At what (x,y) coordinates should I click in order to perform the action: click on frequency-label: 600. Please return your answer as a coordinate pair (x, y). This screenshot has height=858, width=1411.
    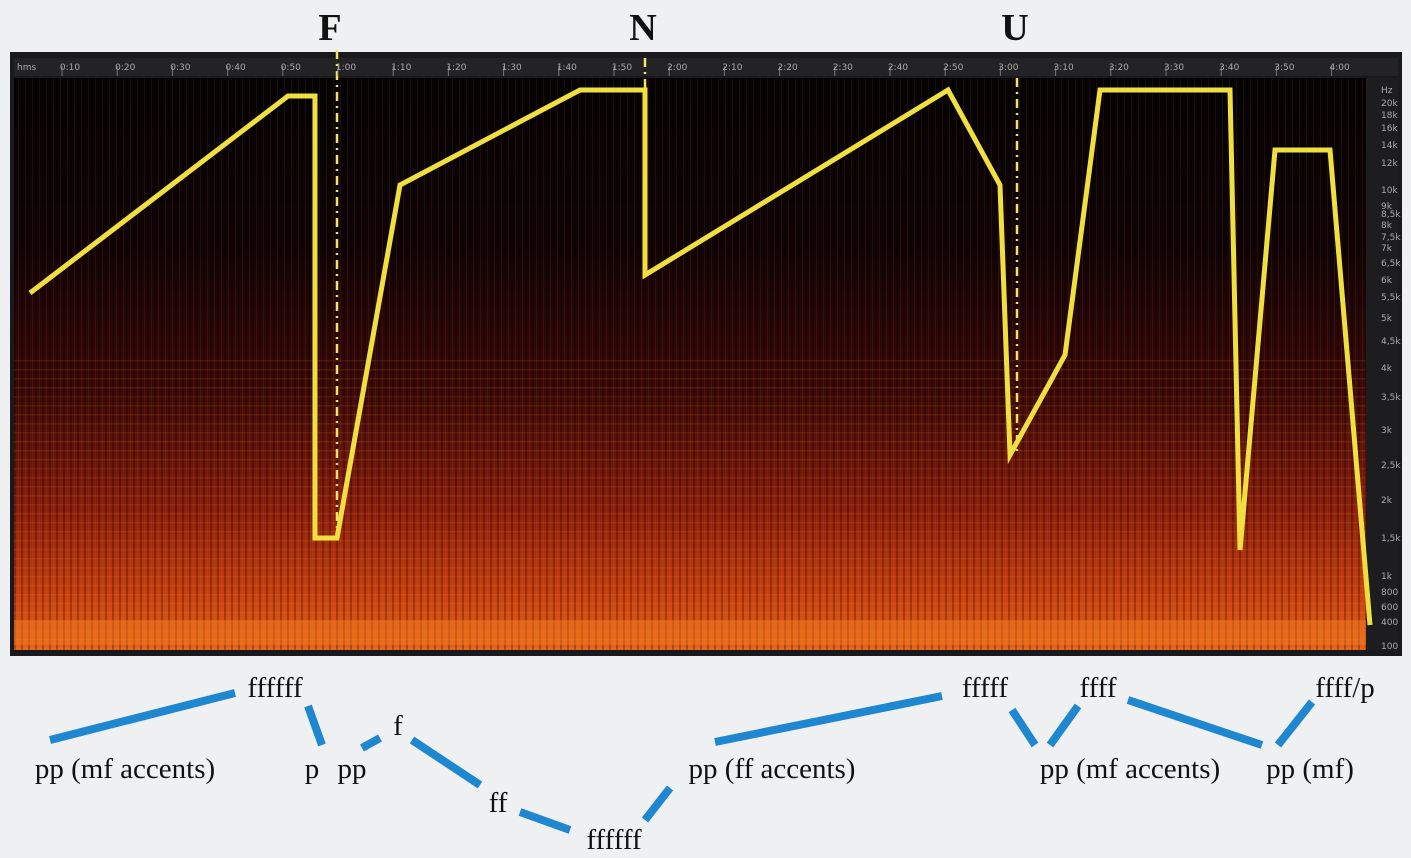
    Looking at the image, I should click on (1389, 608).